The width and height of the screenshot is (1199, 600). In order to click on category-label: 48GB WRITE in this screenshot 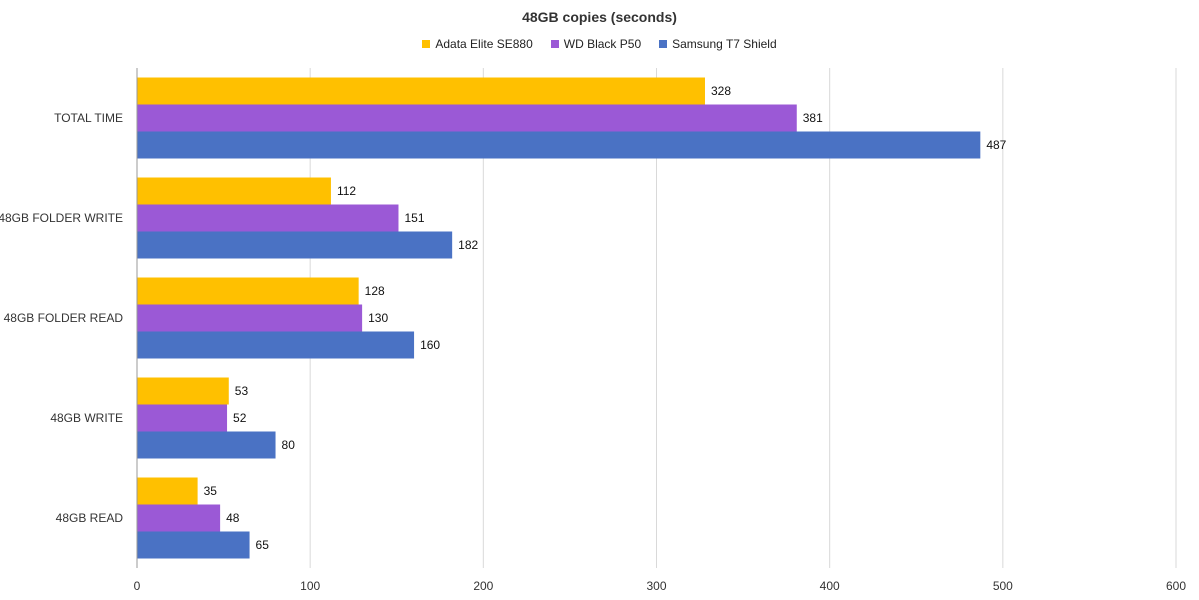, I will do `click(86, 418)`.